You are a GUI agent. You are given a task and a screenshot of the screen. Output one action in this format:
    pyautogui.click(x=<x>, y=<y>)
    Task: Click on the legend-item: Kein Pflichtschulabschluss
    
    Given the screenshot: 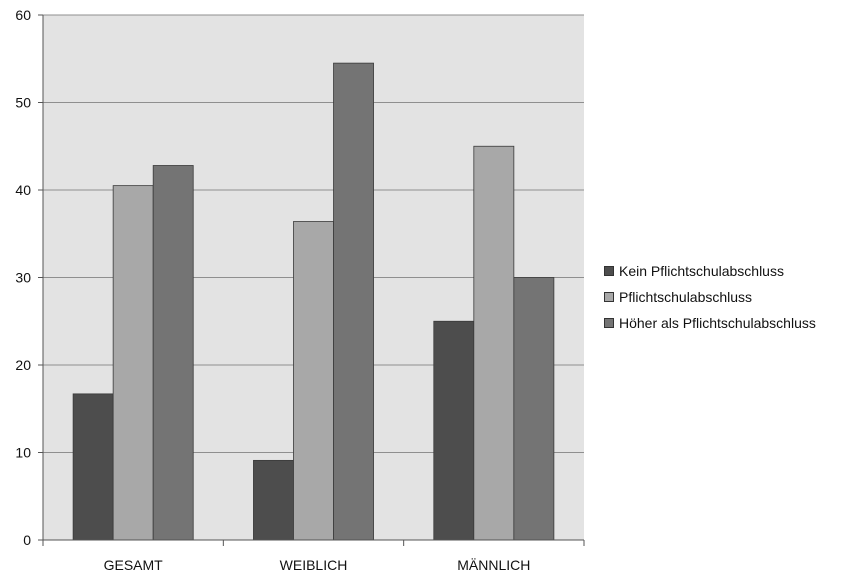 What is the action you would take?
    pyautogui.click(x=710, y=271)
    